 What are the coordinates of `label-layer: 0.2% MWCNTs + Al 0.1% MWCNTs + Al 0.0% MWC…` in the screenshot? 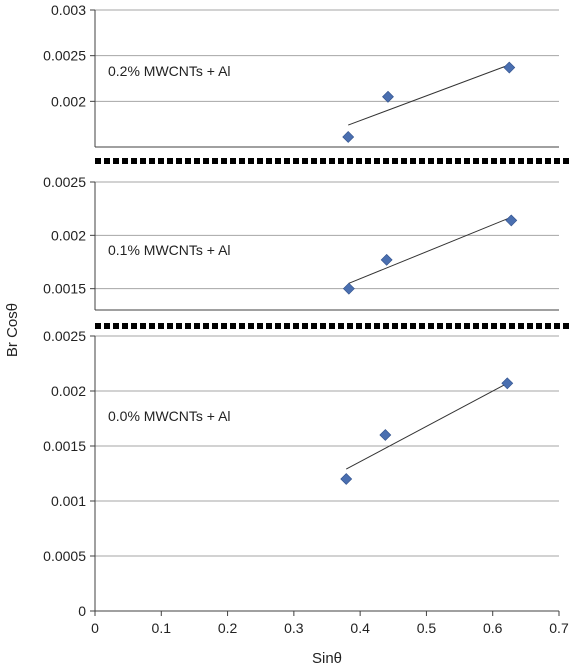 It's located at (169, 243).